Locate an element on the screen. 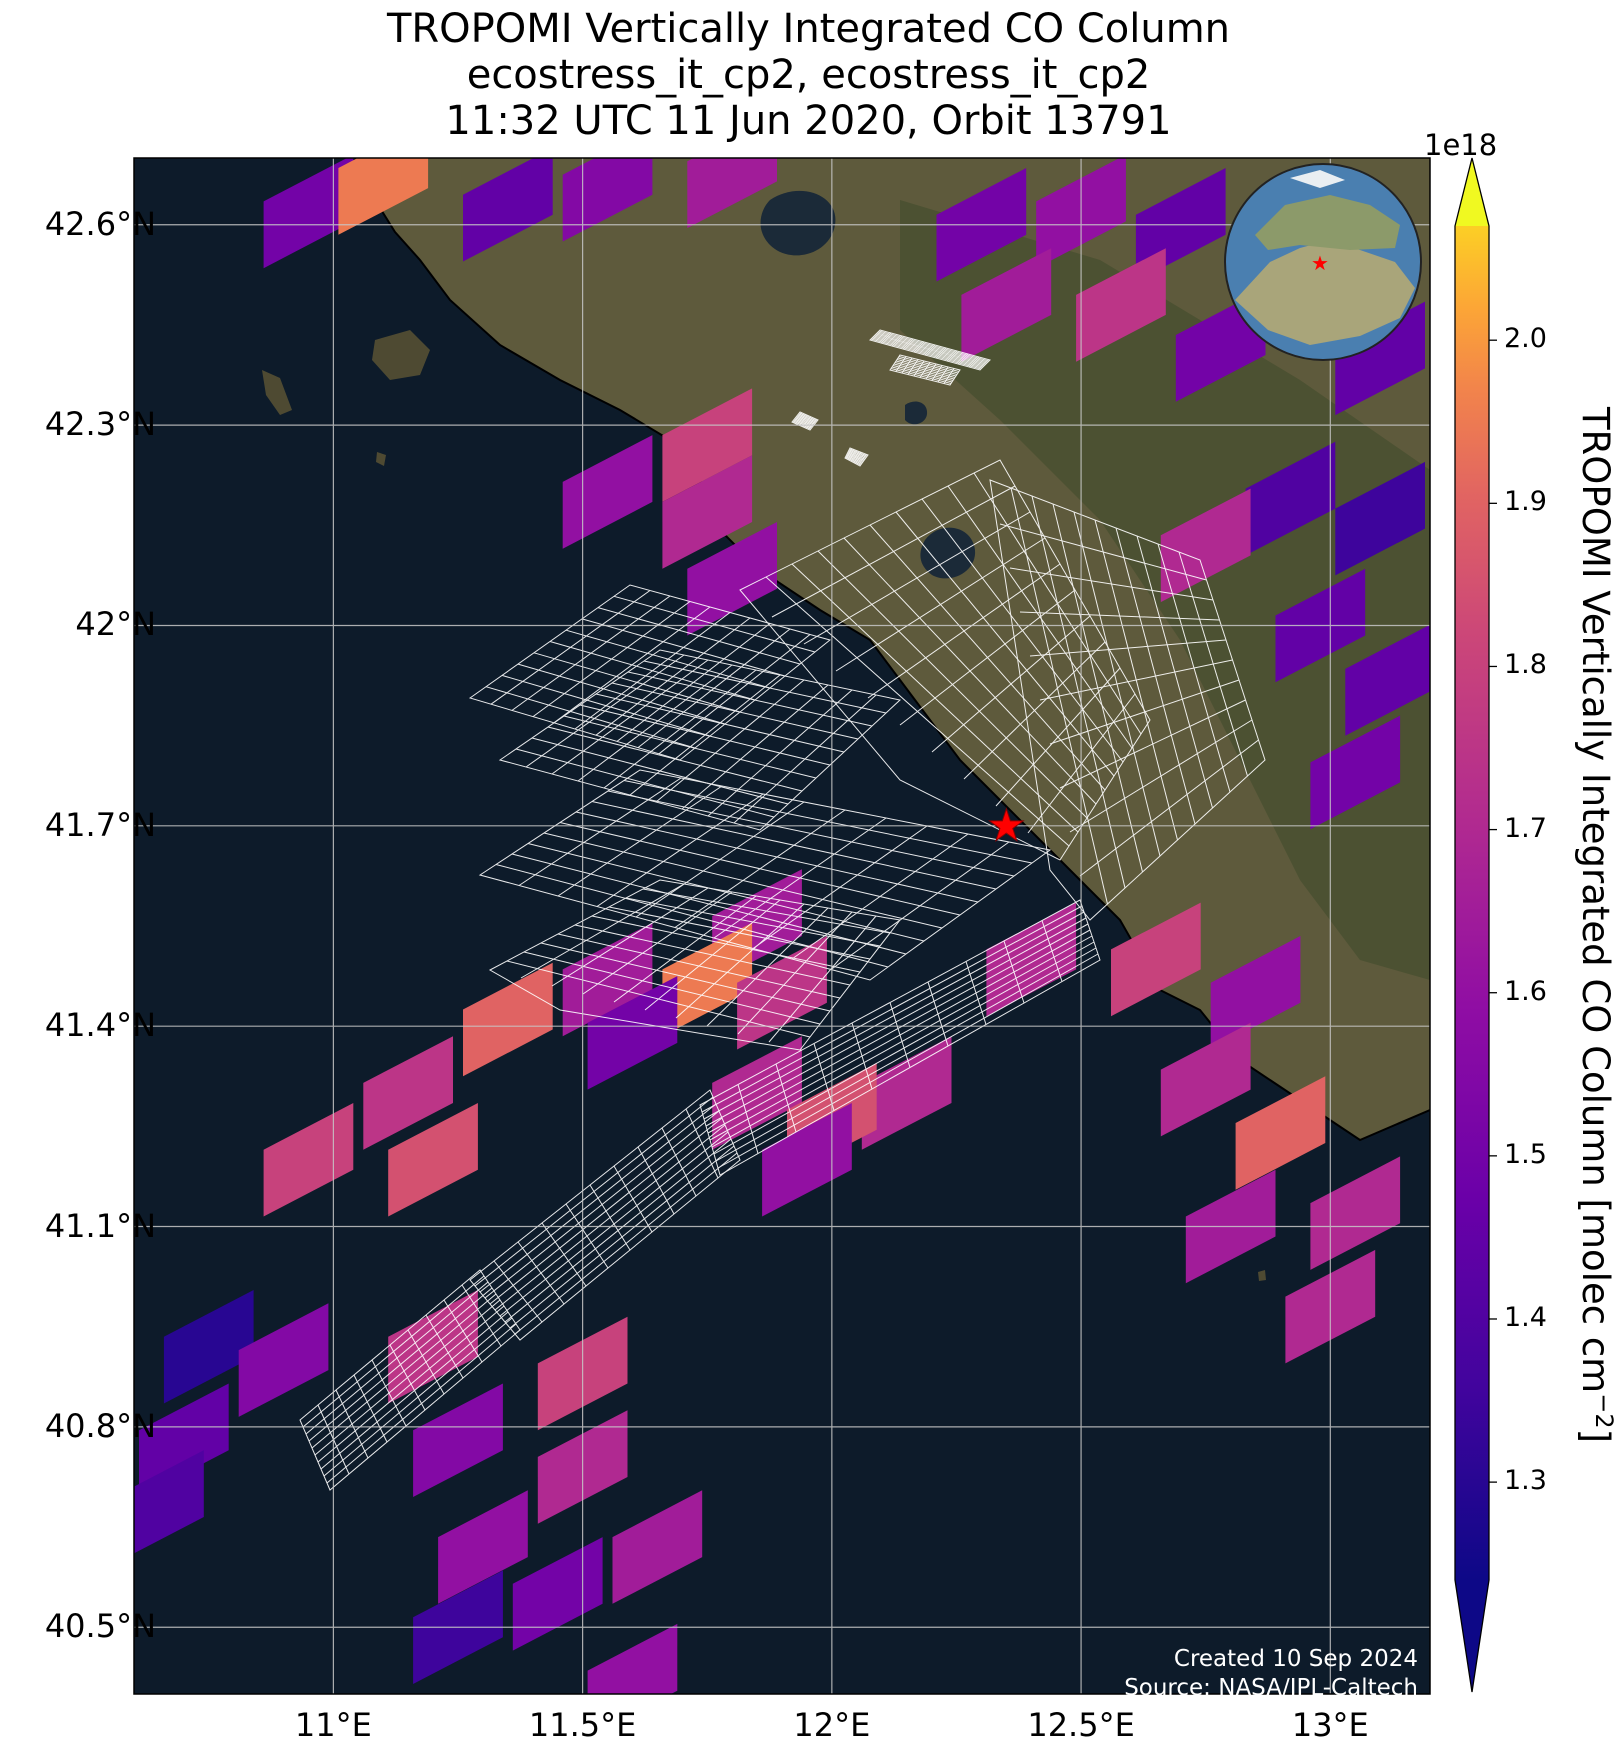  inset-globe-ice is located at coordinates (1317, 179).